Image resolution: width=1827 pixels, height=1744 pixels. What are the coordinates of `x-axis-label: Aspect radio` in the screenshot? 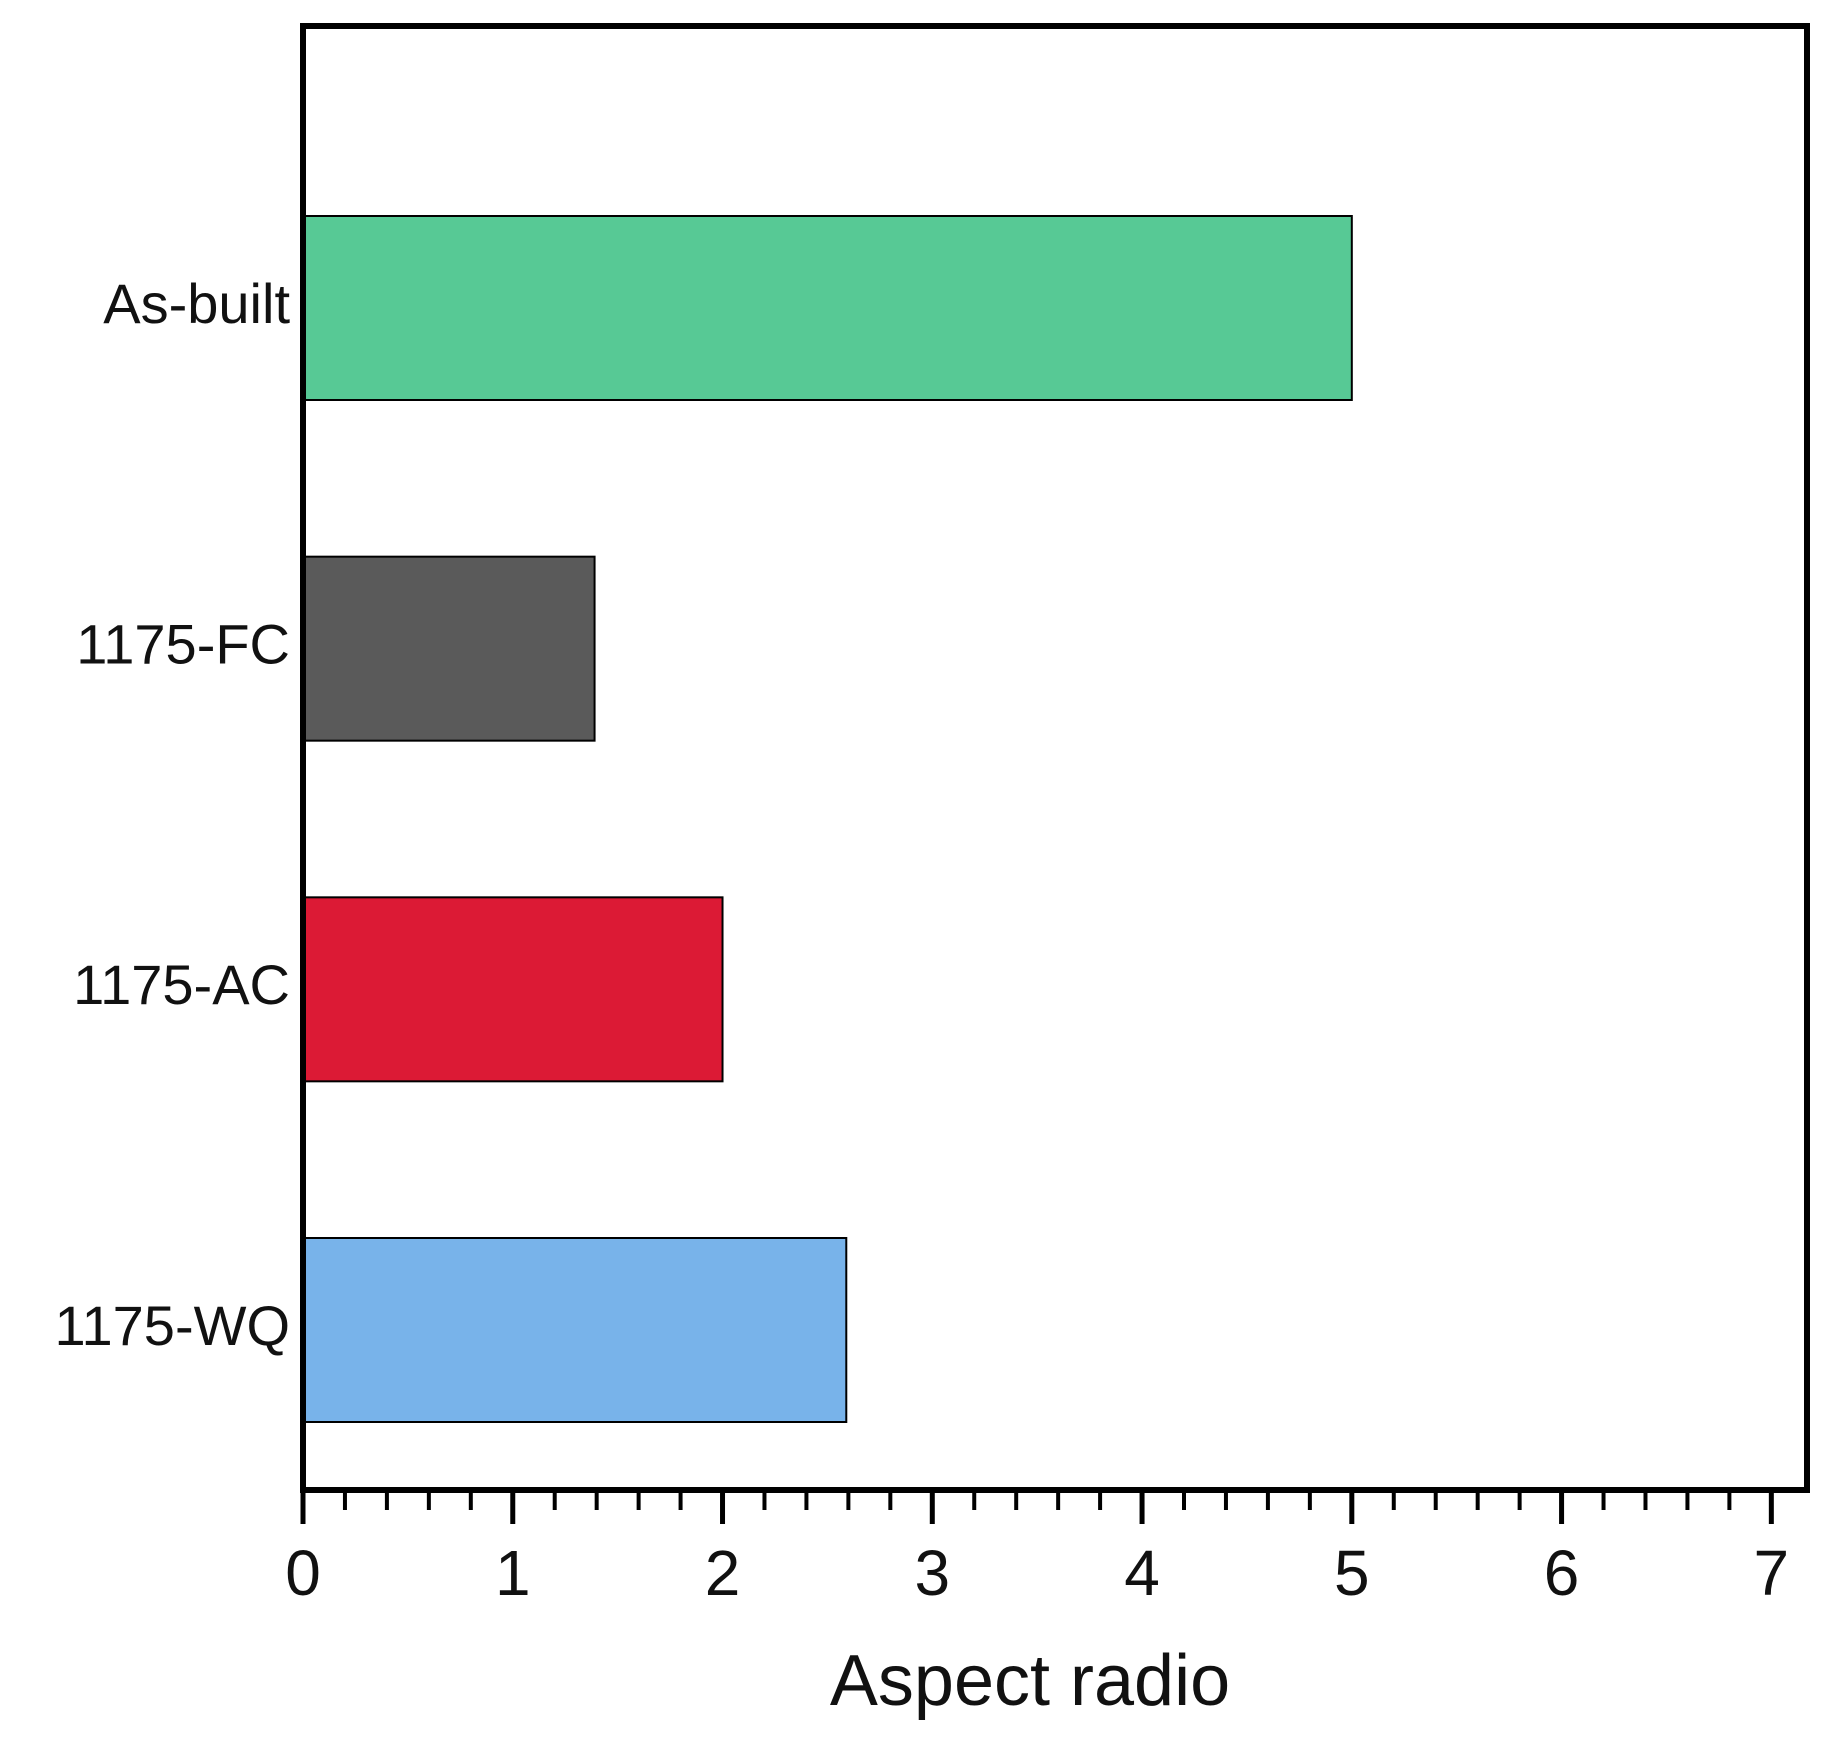 It's located at (1030, 1681).